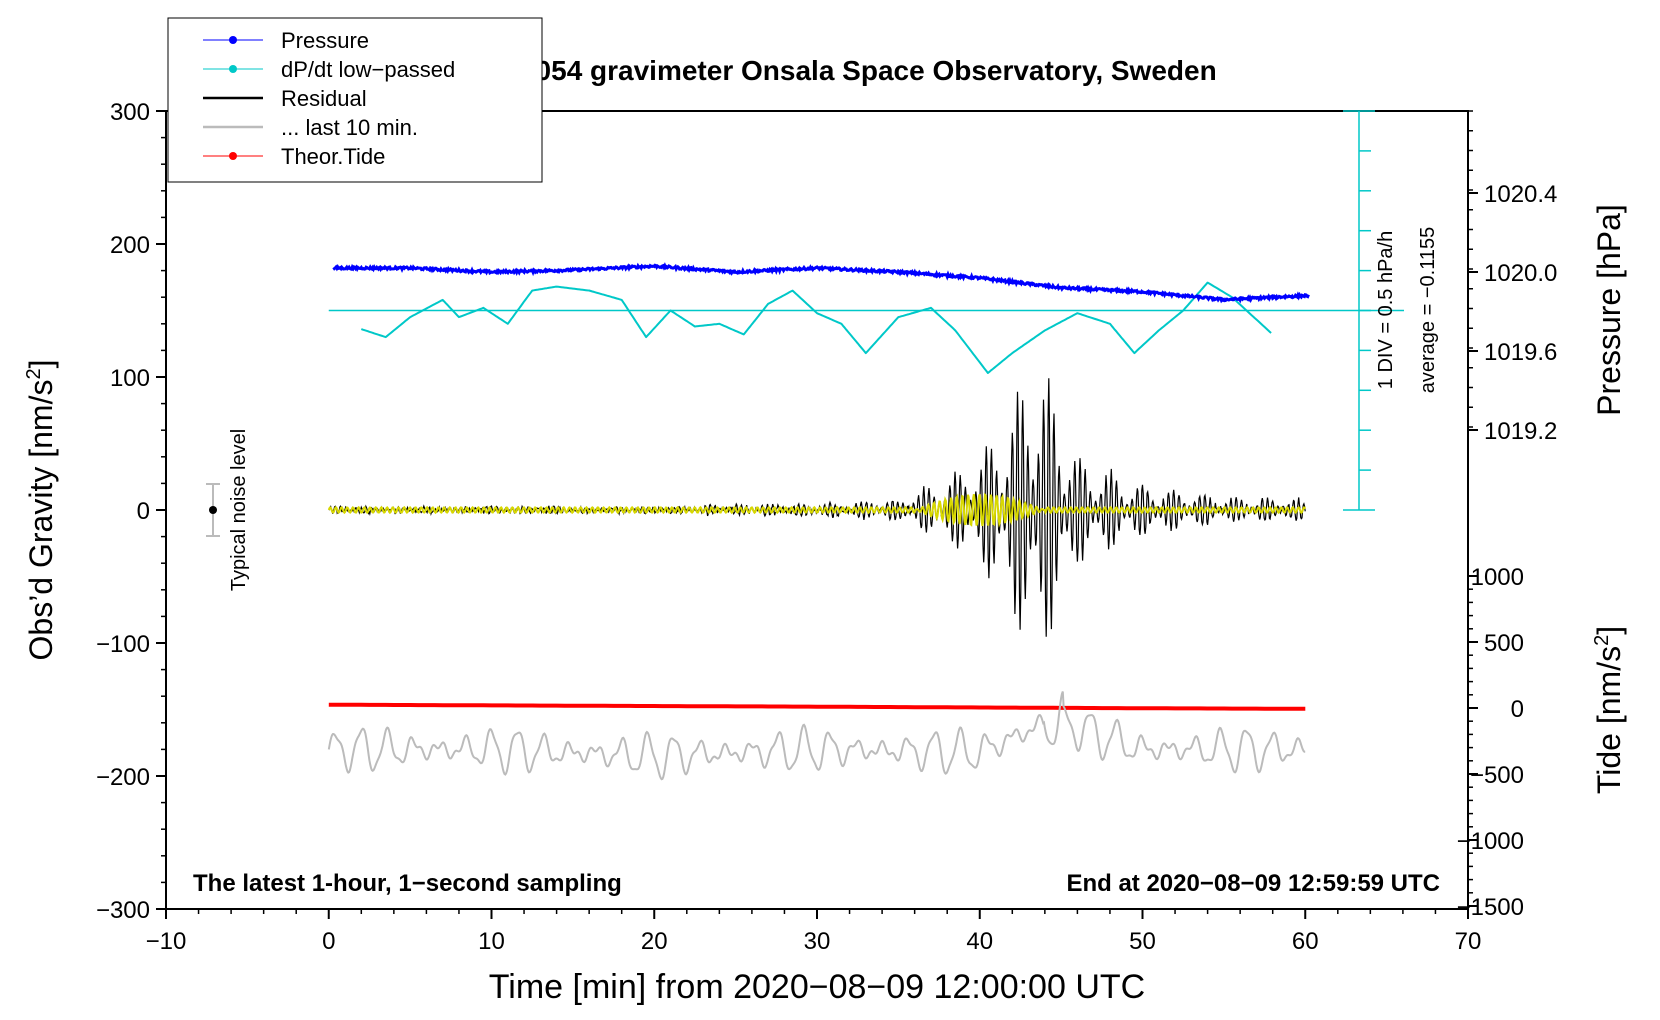 The width and height of the screenshot is (1660, 1020). What do you see at coordinates (1428, 310) in the screenshot?
I see `dpdt-average-label: average = −0.1155` at bounding box center [1428, 310].